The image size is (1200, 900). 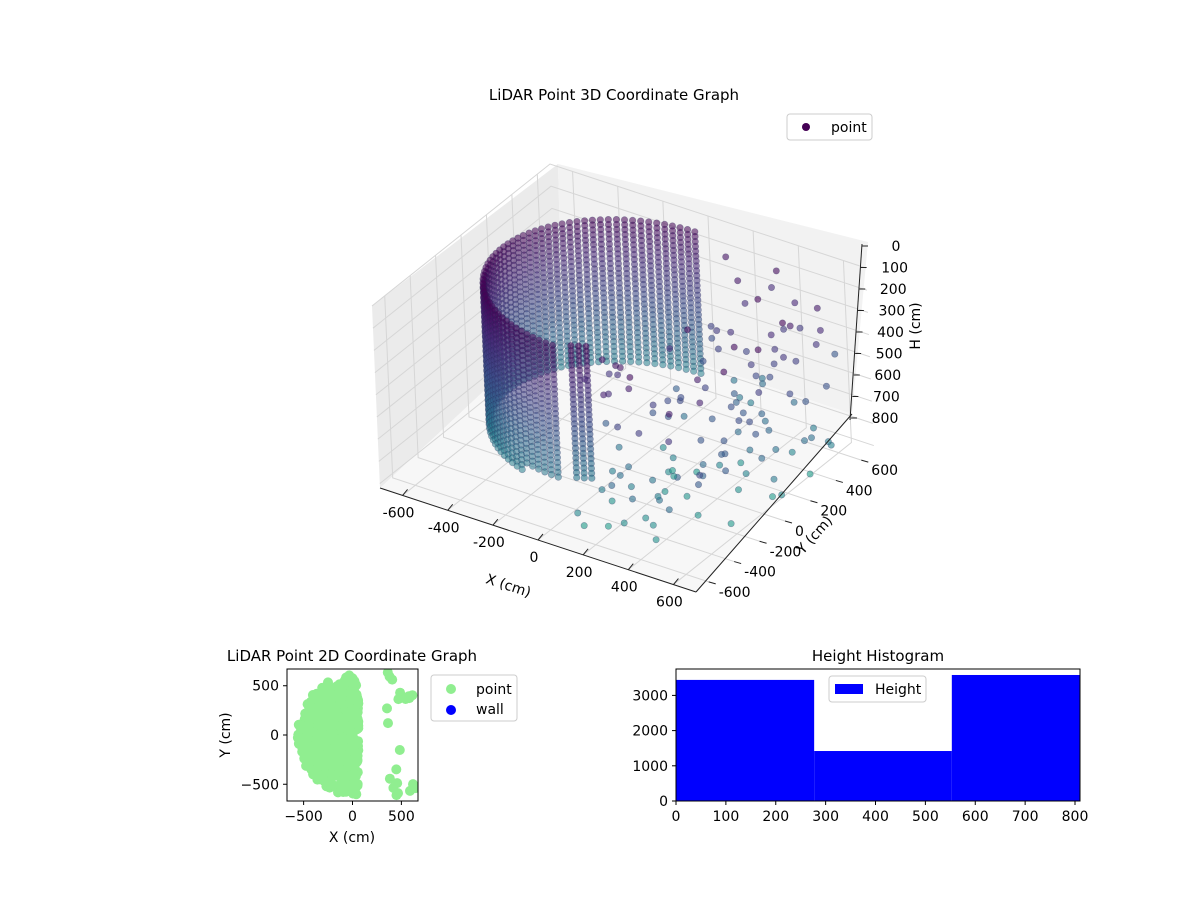 I want to click on legend-3d-marker, so click(x=806, y=127).